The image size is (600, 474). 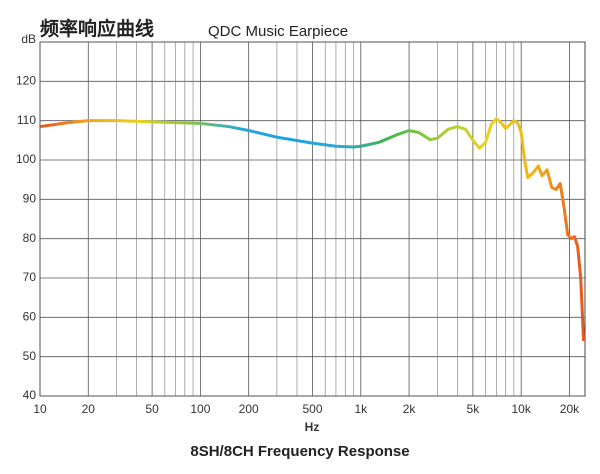 I want to click on chart-subtitle: QDC Music Earpiece, so click(x=278, y=31).